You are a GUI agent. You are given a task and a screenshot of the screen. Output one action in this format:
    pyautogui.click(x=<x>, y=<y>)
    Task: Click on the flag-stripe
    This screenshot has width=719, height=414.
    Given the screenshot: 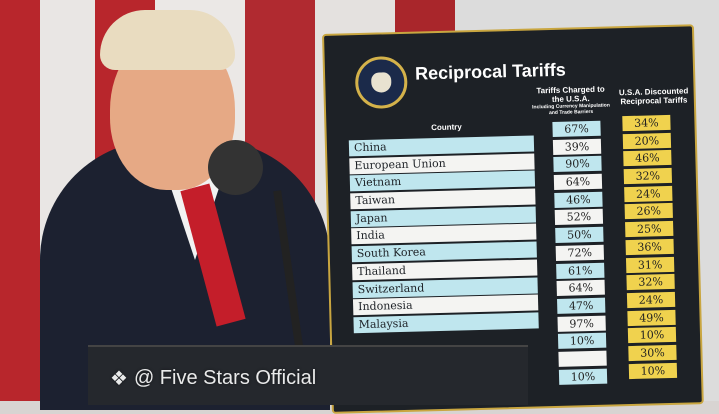 What is the action you would take?
    pyautogui.click(x=20, y=200)
    